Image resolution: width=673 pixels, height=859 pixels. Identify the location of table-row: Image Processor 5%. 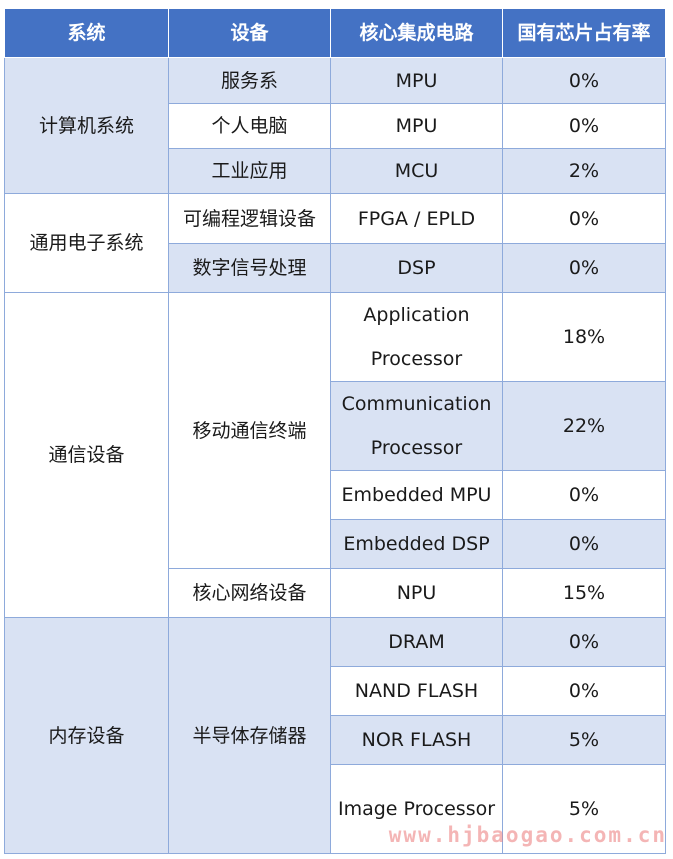
(335, 809).